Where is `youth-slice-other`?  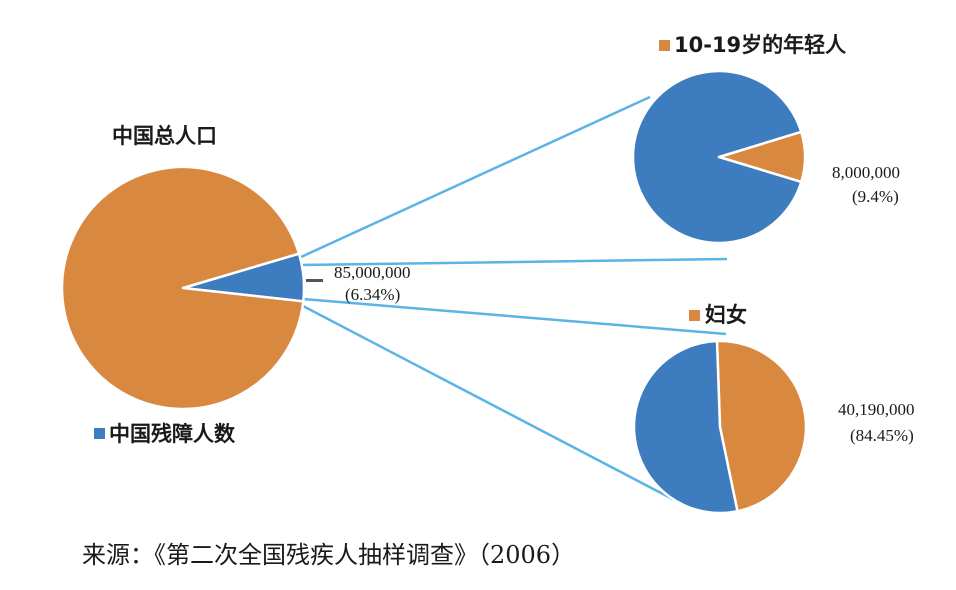
youth-slice-other is located at coordinates (717, 157).